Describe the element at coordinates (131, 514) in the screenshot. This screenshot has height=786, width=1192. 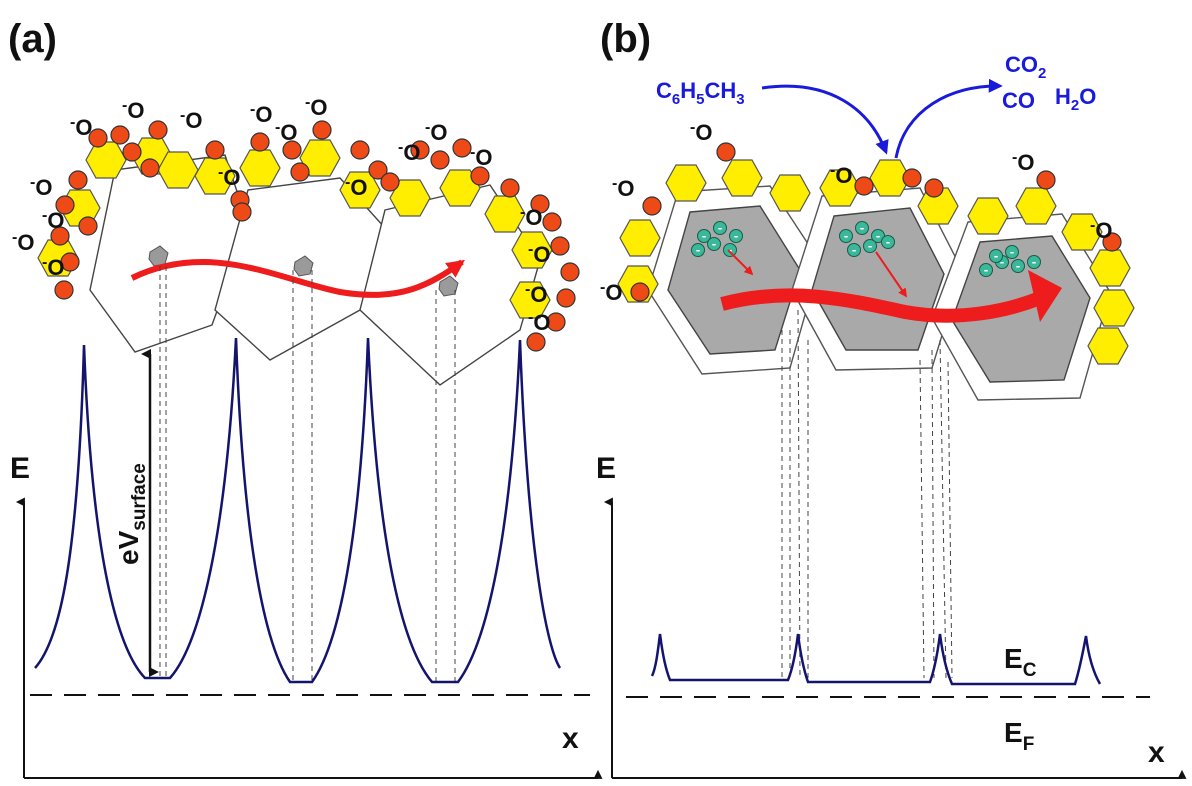
I see `barrier-height-label: eVsurface` at that location.